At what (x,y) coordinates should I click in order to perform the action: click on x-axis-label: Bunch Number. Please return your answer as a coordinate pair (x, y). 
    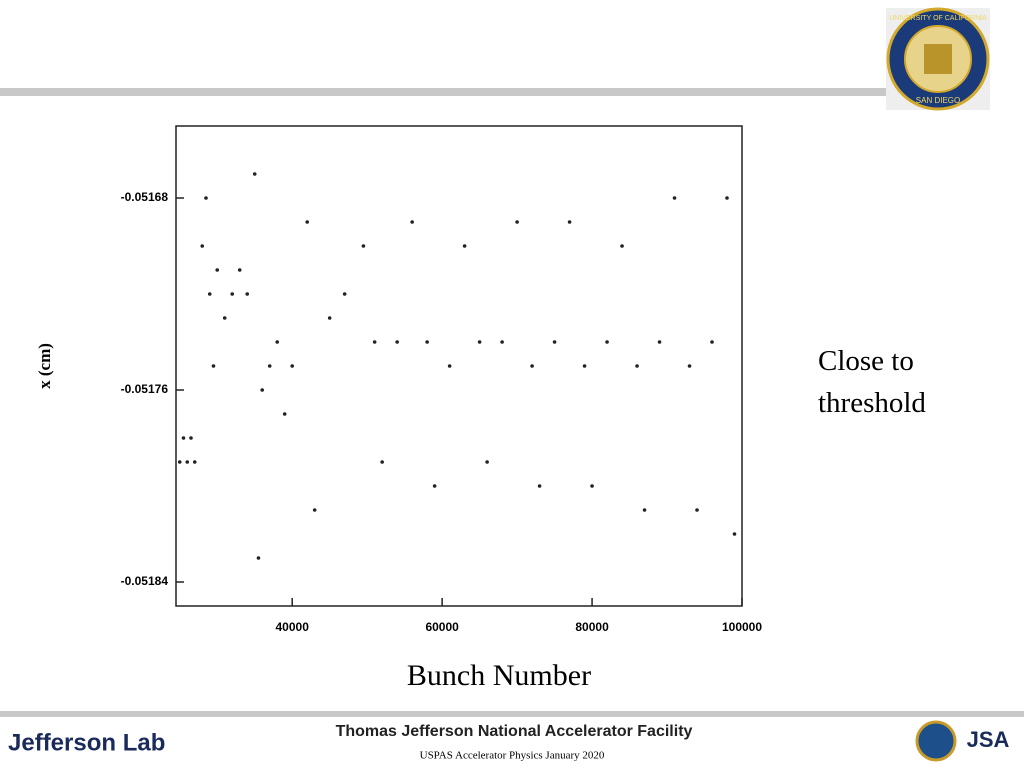
    Looking at the image, I should click on (499, 675).